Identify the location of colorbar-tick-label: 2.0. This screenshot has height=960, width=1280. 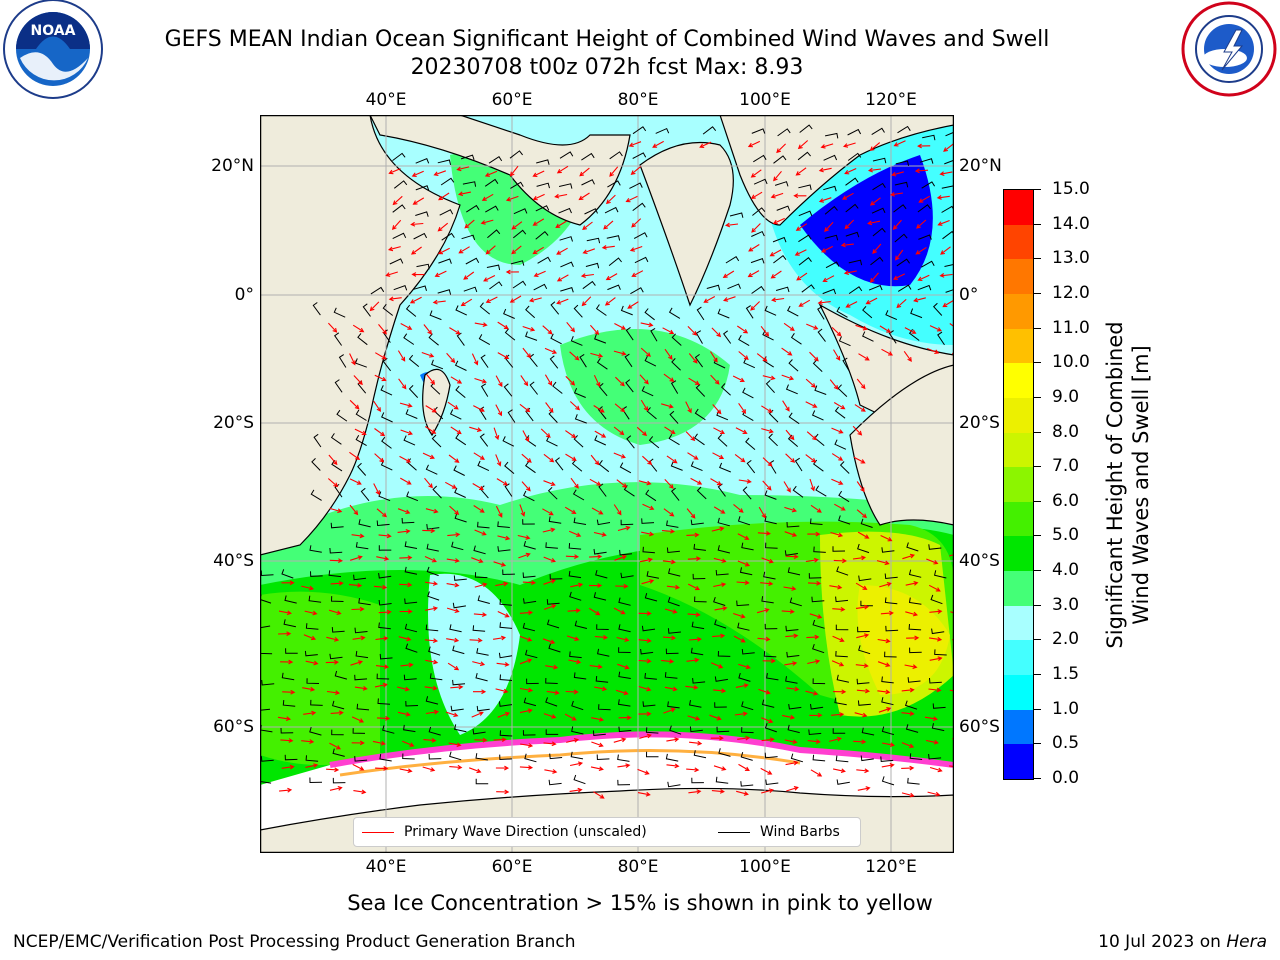
(1066, 639).